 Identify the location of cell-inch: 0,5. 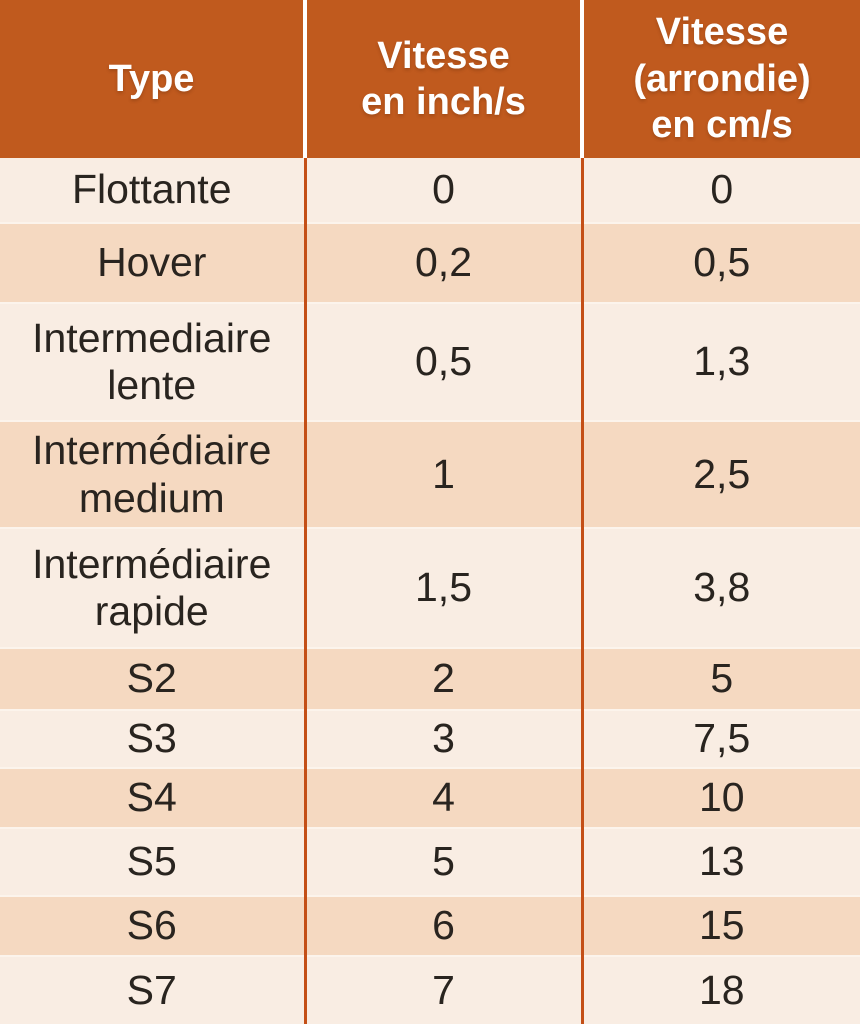
(442, 361).